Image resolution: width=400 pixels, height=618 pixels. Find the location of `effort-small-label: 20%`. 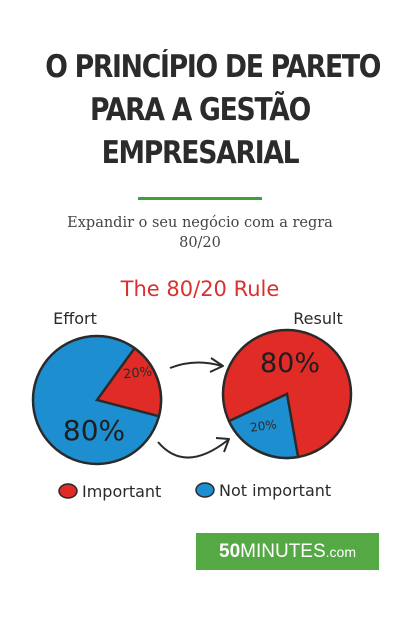

effort-small-label: 20% is located at coordinates (137, 374).